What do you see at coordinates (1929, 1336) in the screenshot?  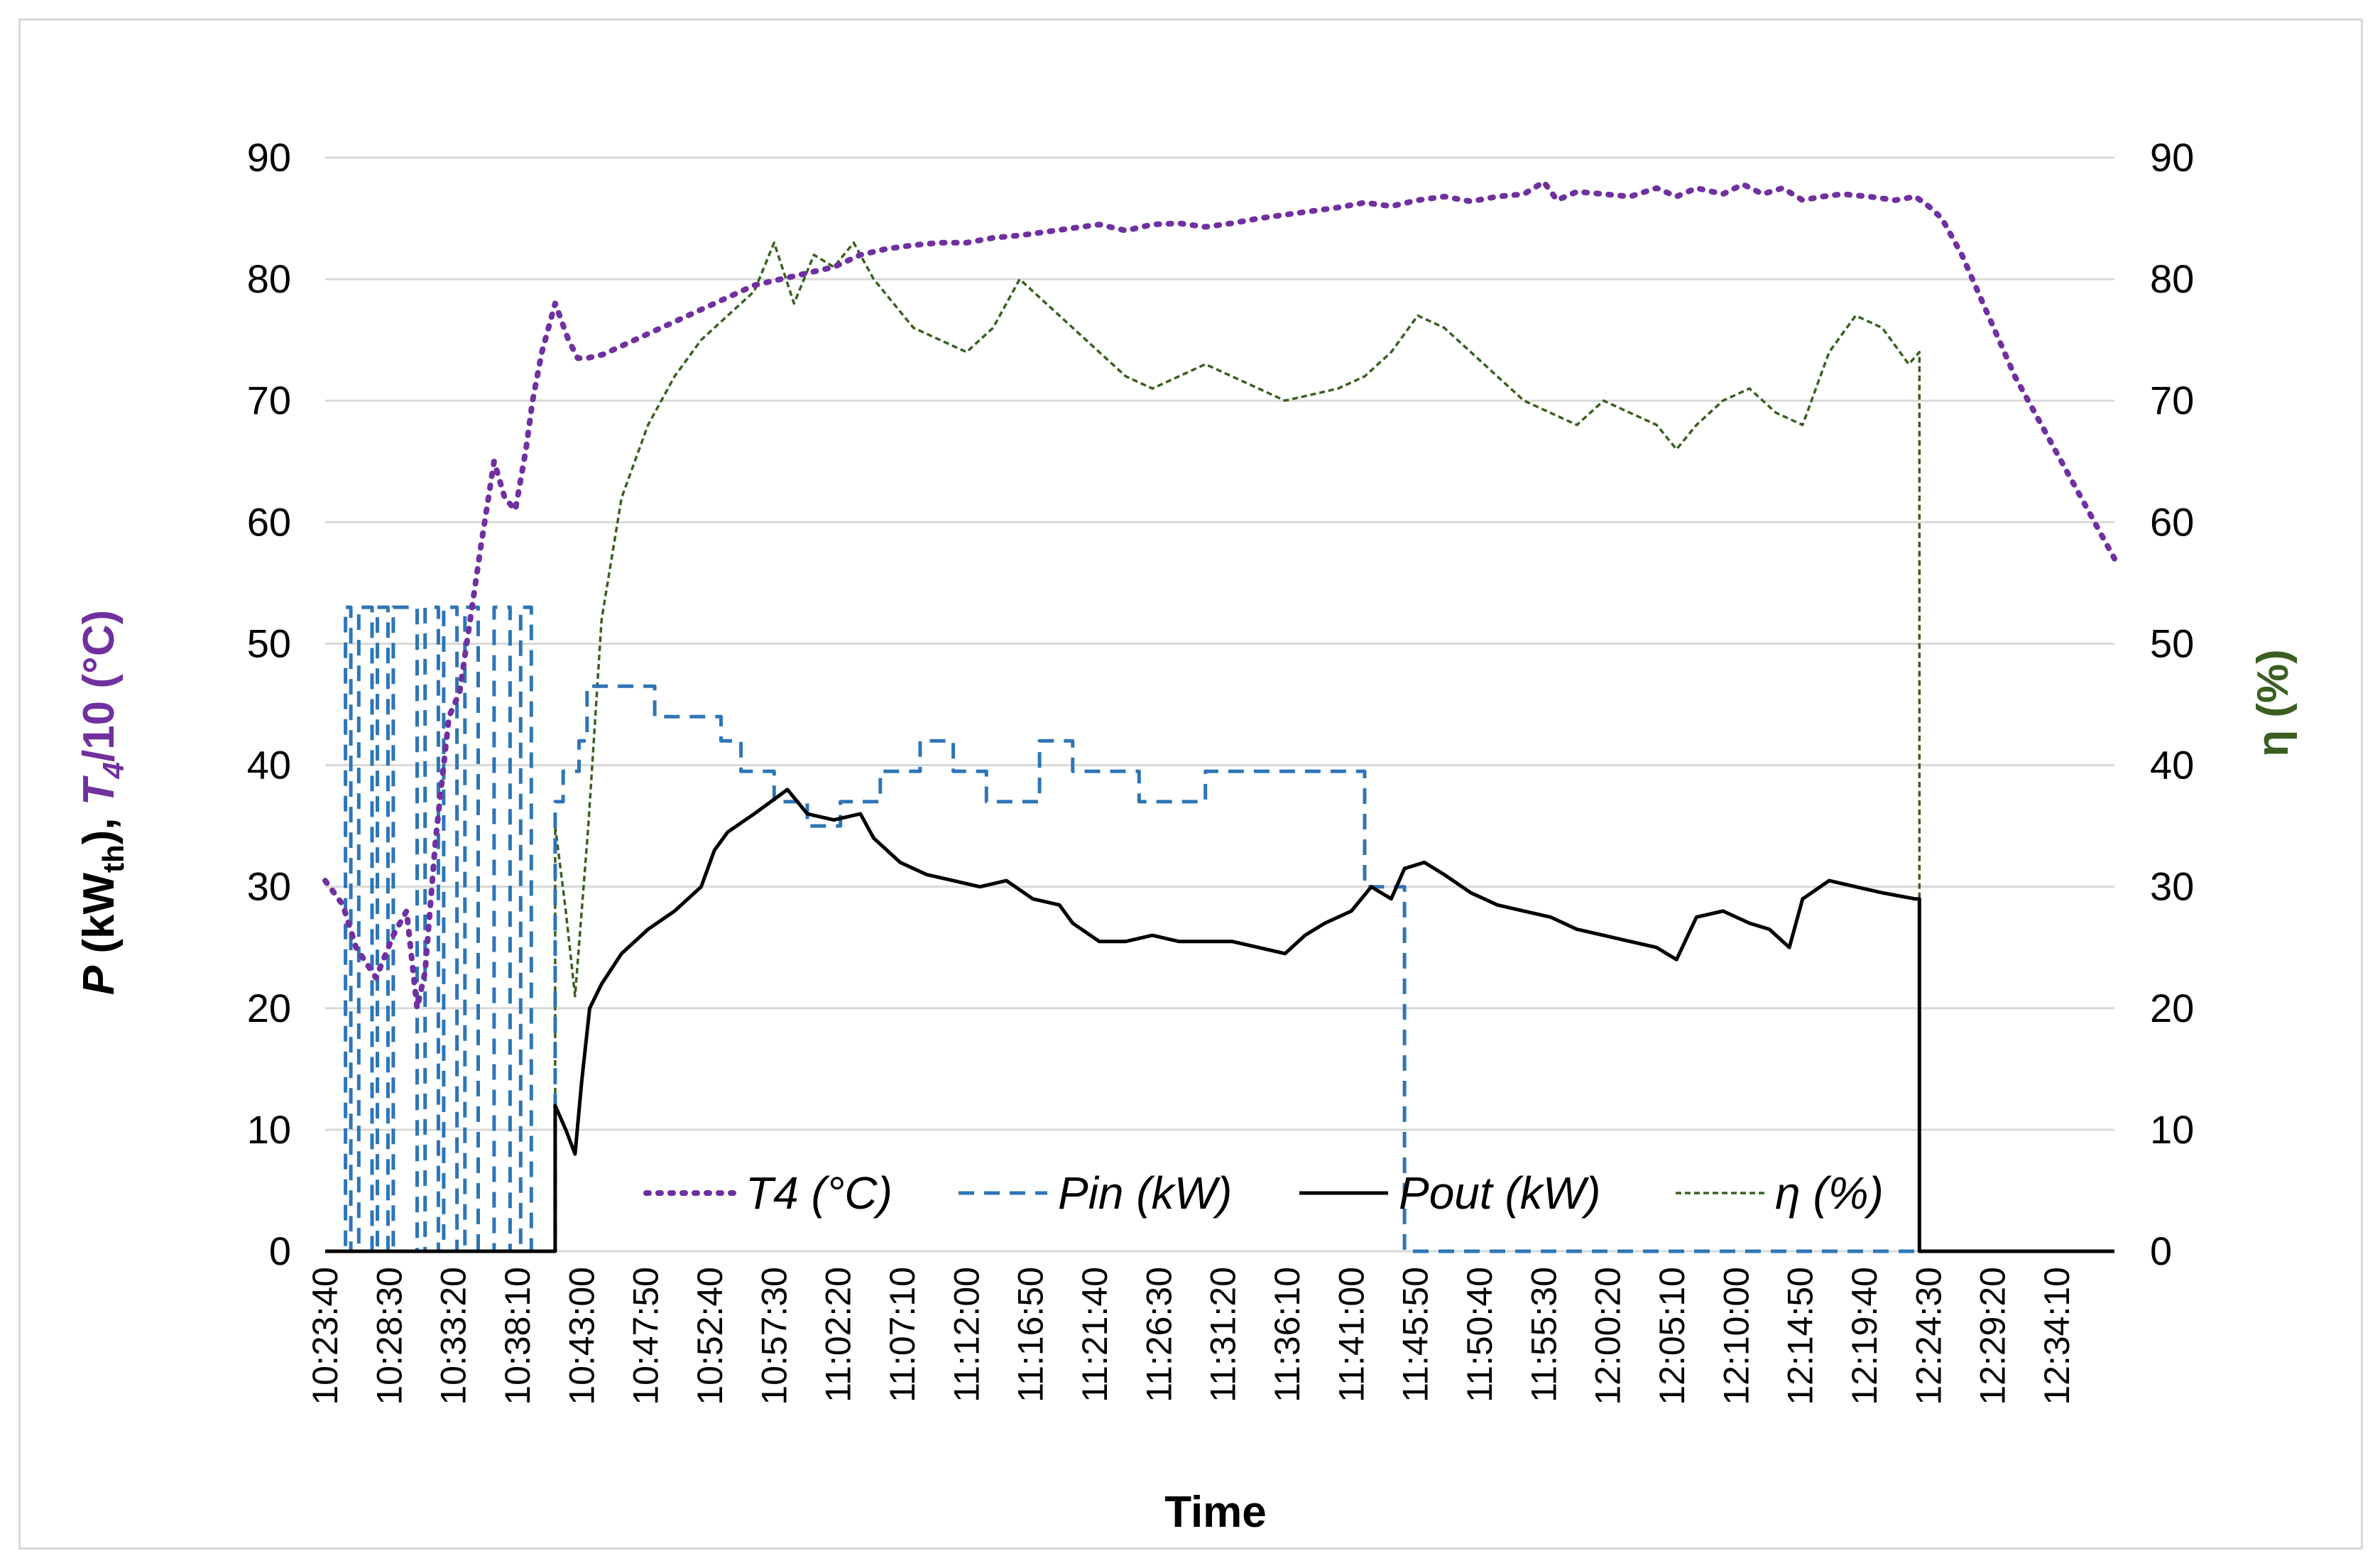 I see `x-tick-12-24-30: 12:24:30` at bounding box center [1929, 1336].